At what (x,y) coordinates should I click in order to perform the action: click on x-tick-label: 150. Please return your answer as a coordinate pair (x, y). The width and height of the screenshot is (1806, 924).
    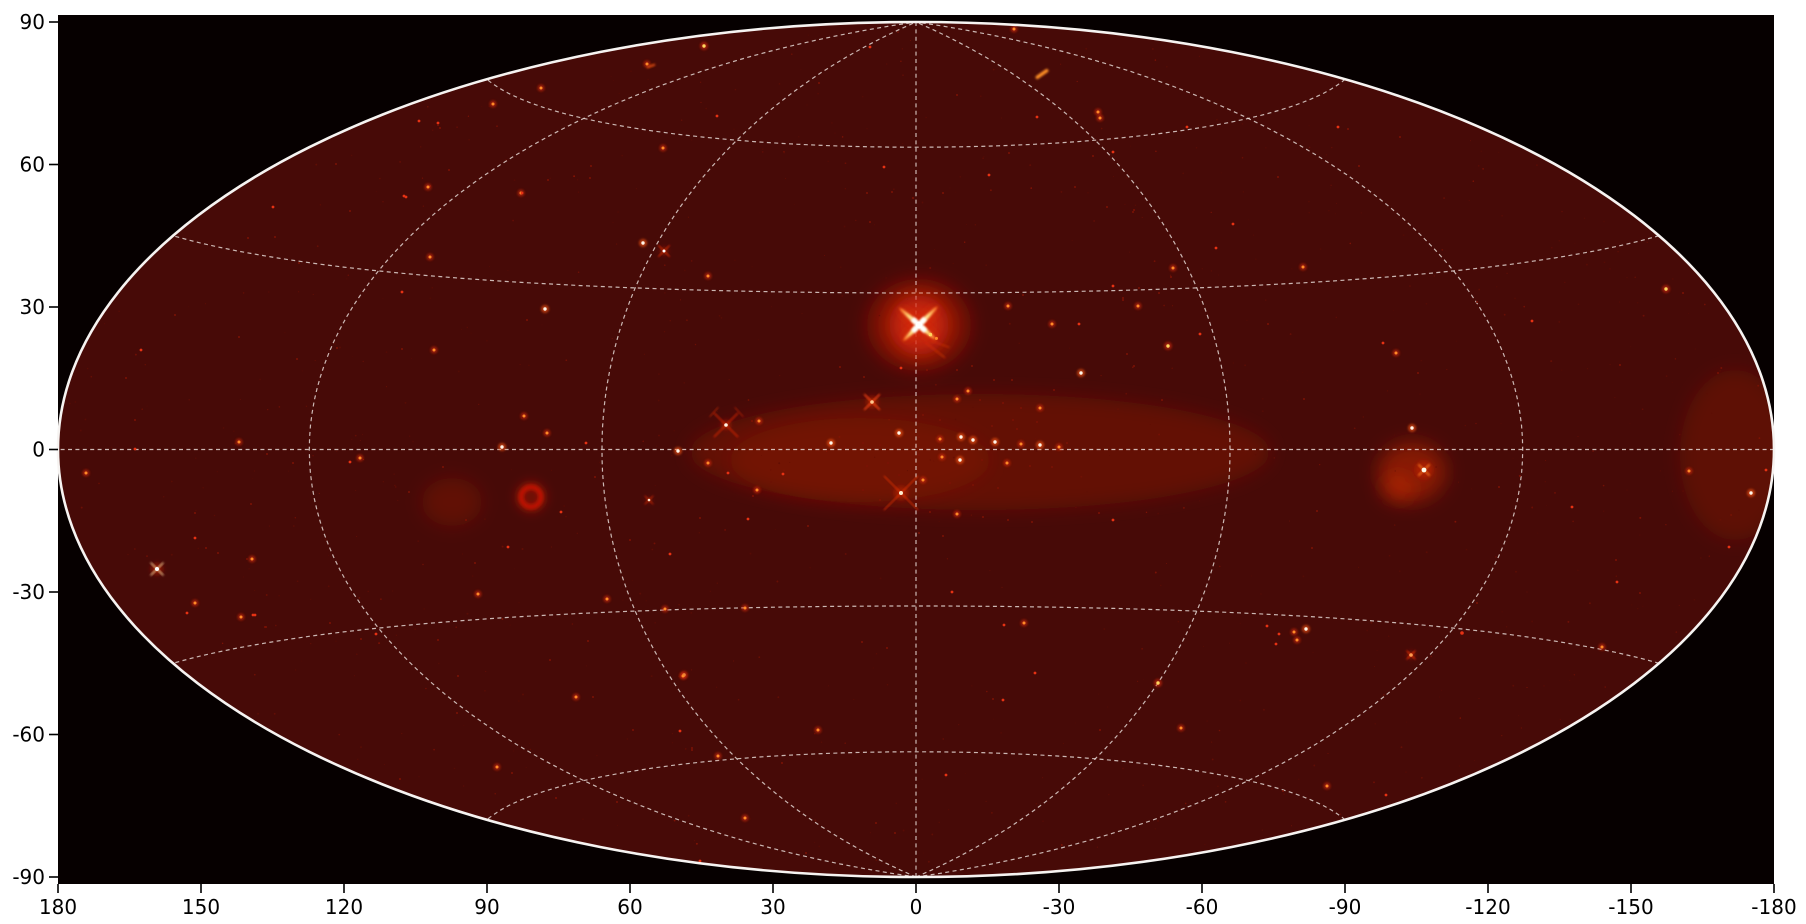
    Looking at the image, I should click on (201, 907).